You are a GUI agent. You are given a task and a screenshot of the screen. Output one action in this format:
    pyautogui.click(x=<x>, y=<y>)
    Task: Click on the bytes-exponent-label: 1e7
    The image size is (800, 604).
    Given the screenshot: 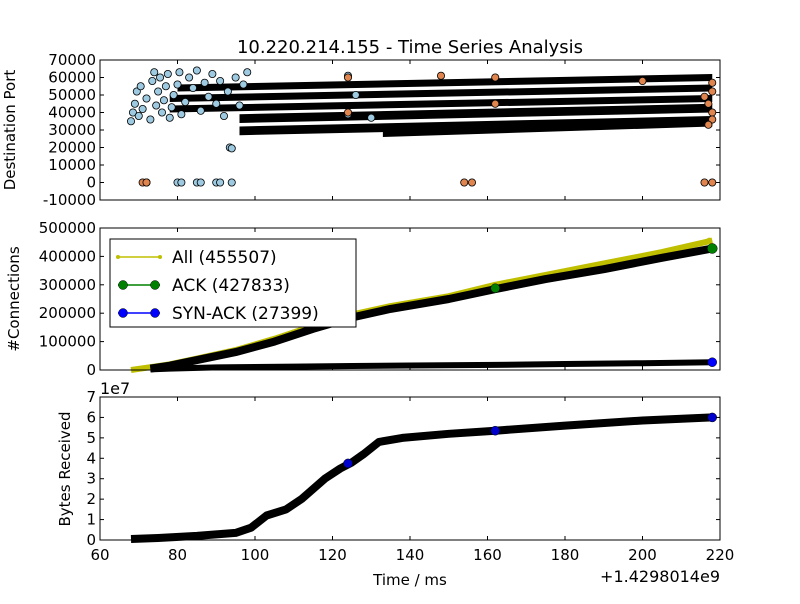 What is the action you would take?
    pyautogui.click(x=115, y=388)
    